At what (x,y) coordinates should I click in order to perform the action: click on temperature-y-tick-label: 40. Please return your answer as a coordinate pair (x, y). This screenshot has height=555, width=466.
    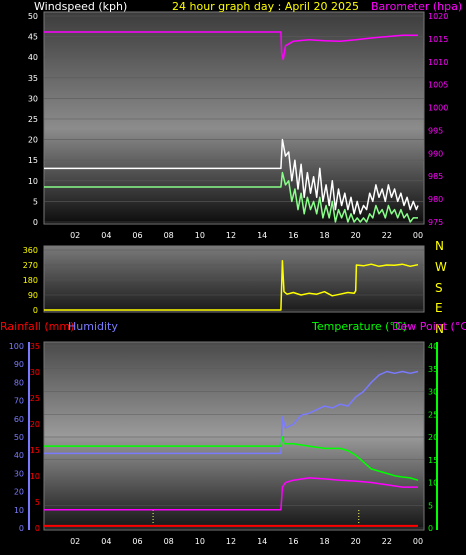
    Looking at the image, I should click on (433, 346).